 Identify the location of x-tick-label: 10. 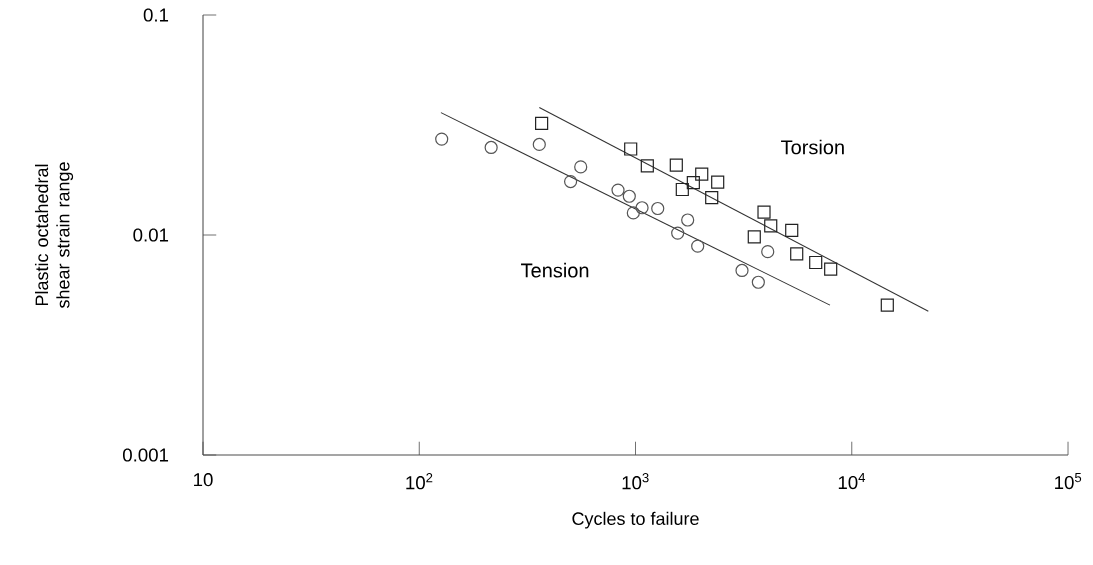
(203, 480).